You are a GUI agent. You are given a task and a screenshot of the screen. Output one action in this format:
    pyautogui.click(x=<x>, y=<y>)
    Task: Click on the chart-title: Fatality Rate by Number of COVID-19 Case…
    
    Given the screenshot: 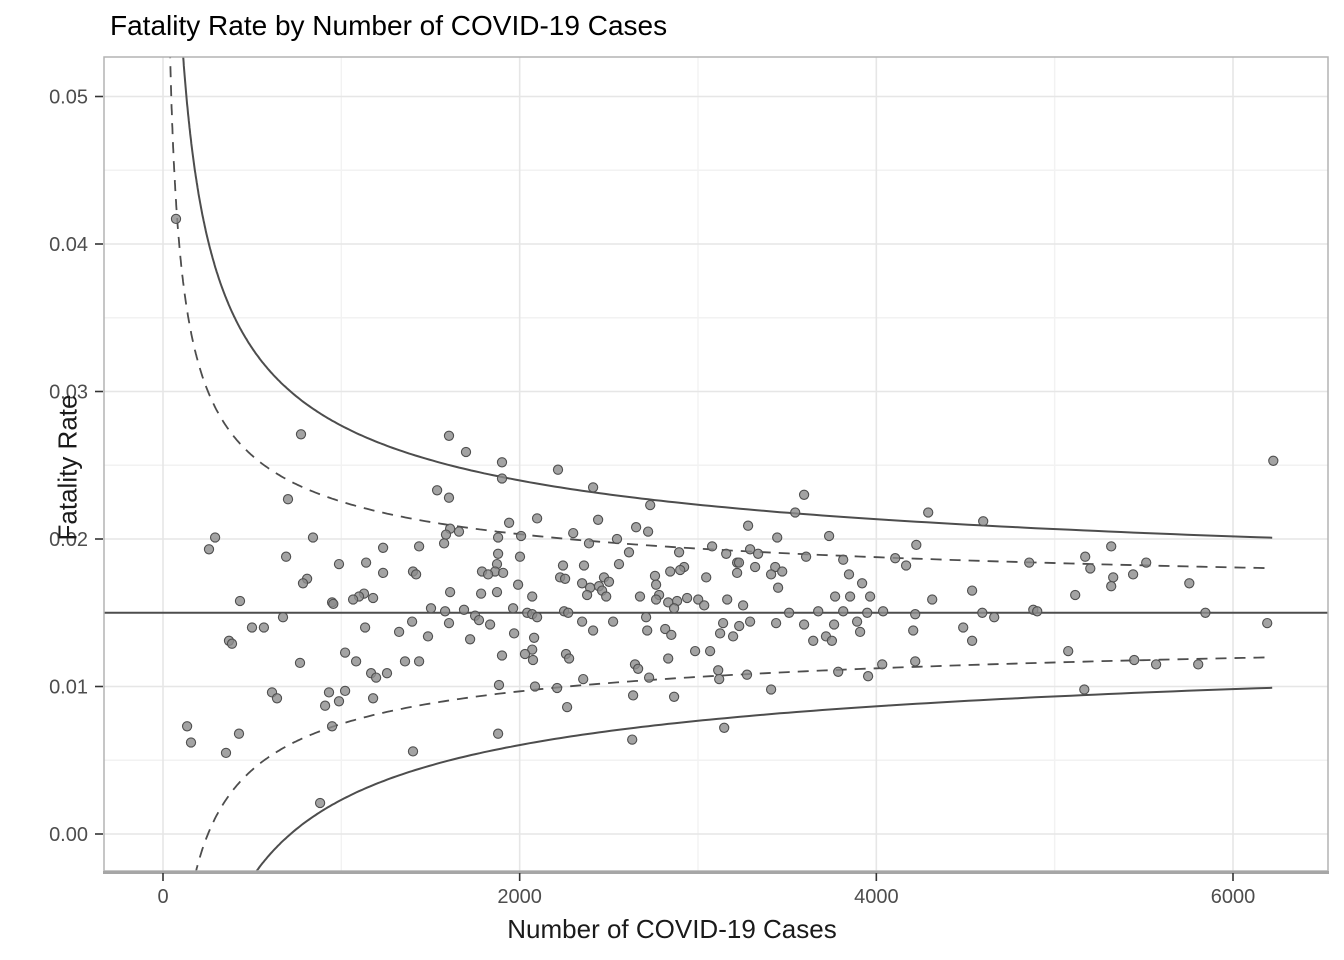 What is the action you would take?
    pyautogui.click(x=389, y=25)
    